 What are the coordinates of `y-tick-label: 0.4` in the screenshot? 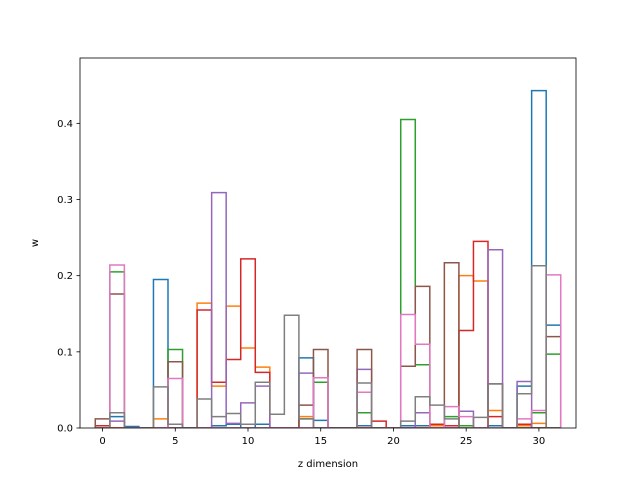 It's located at (65, 124).